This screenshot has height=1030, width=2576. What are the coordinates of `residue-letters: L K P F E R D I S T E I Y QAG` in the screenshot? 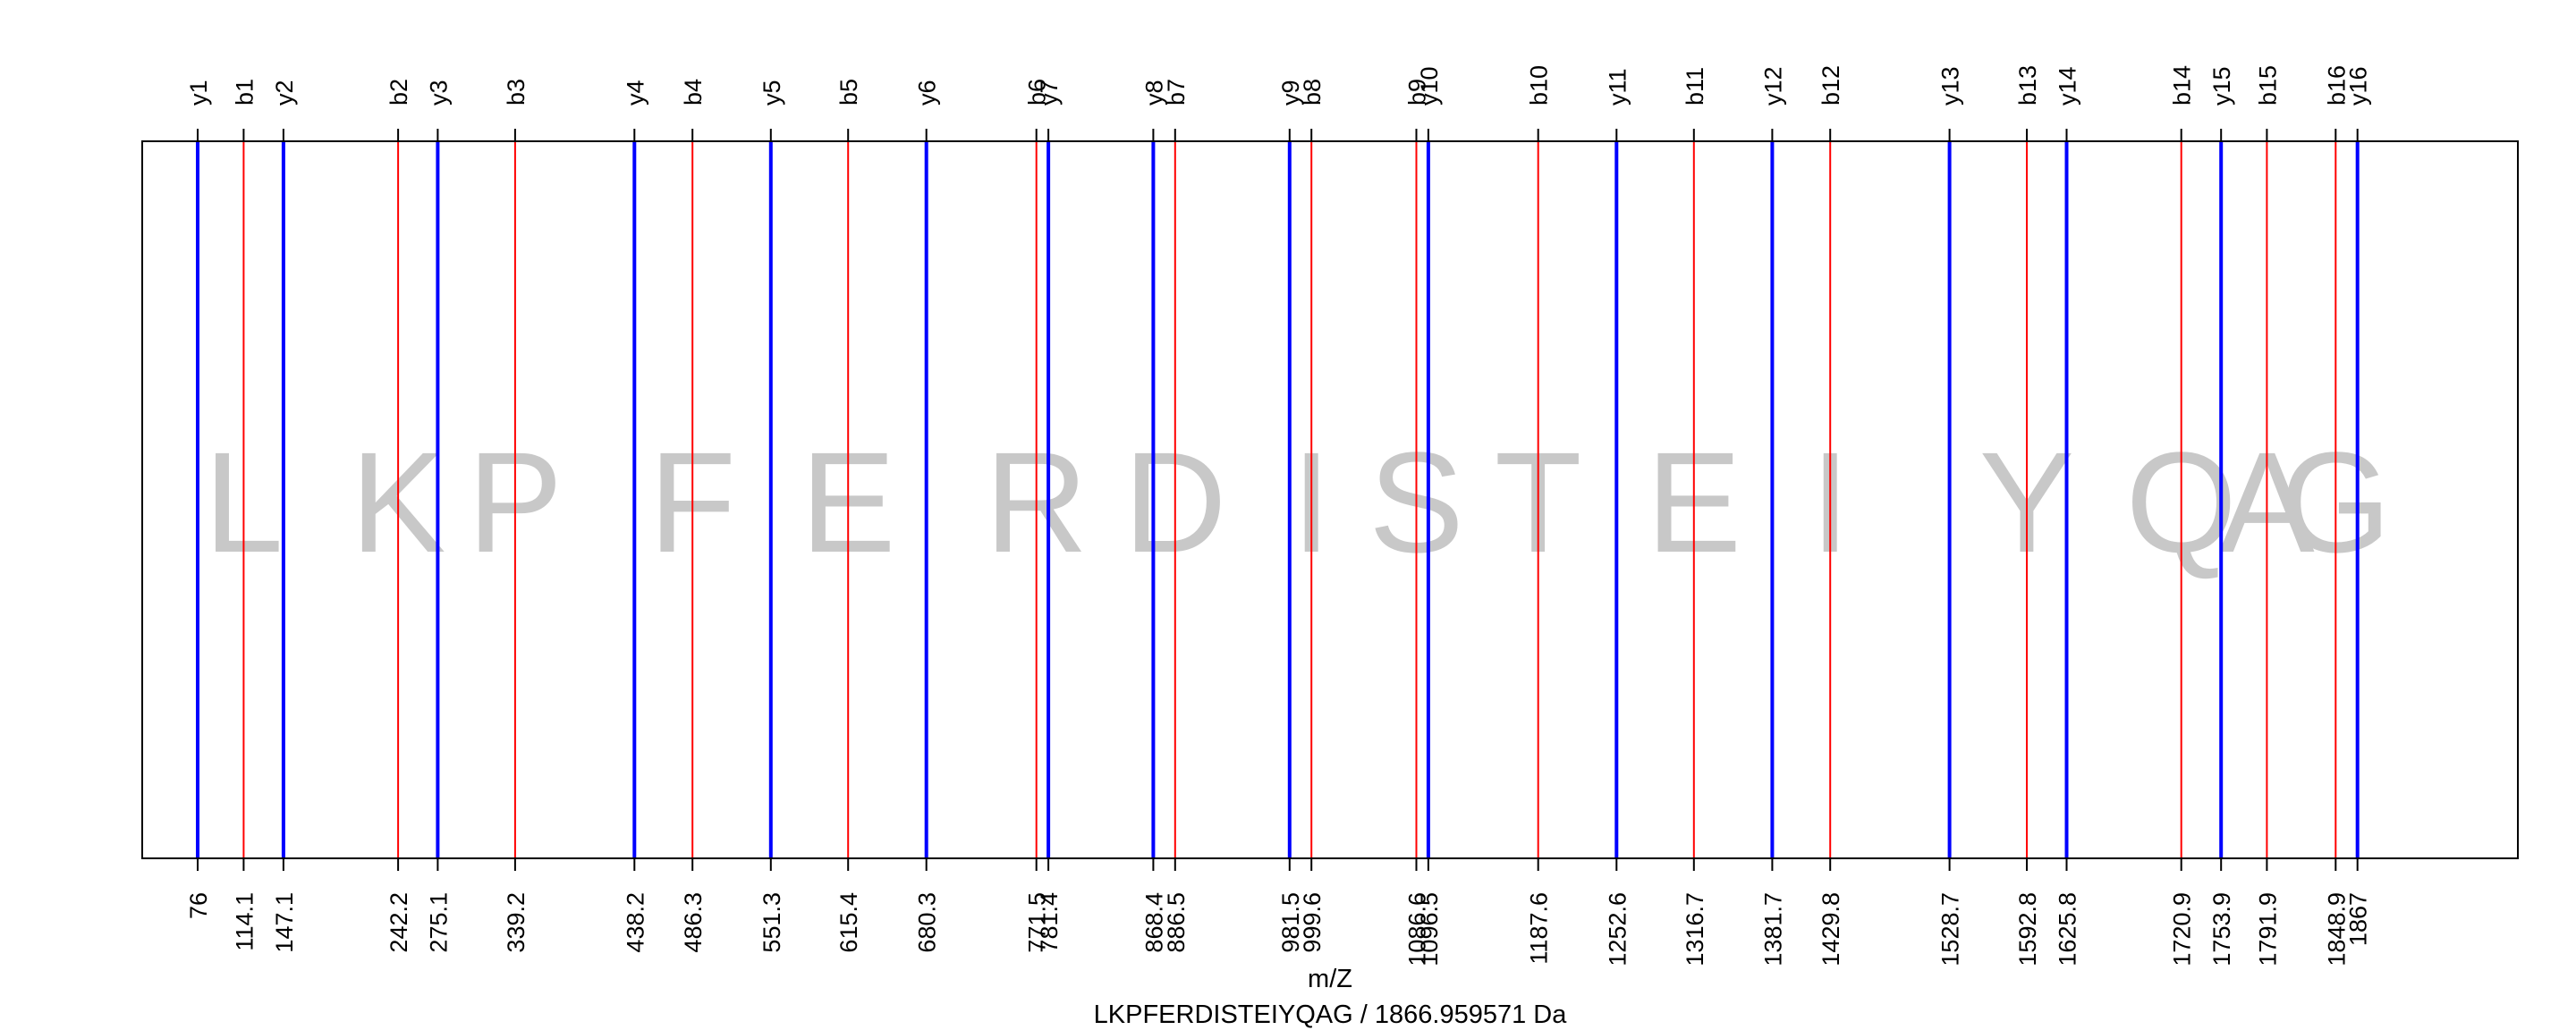 It's located at (1298, 502).